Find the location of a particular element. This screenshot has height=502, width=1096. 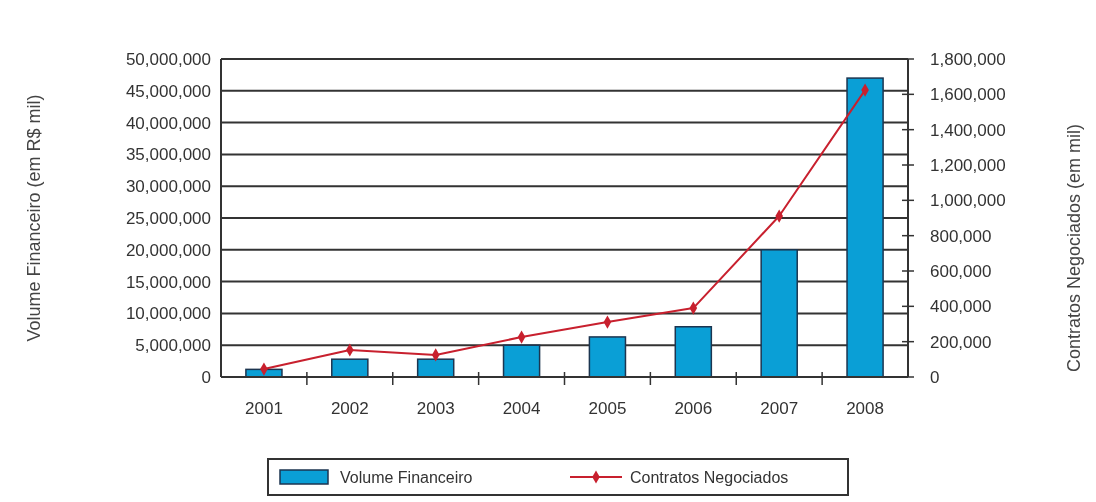

y-tick-label: 15,000,000 is located at coordinates (168, 282).